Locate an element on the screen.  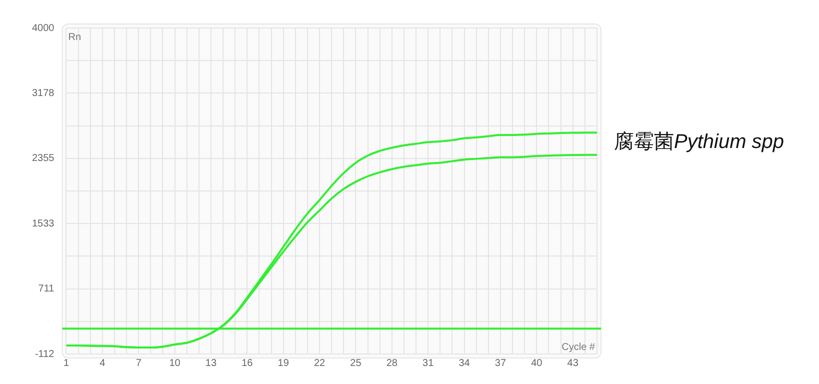
x-tick-label: 7 is located at coordinates (139, 363).